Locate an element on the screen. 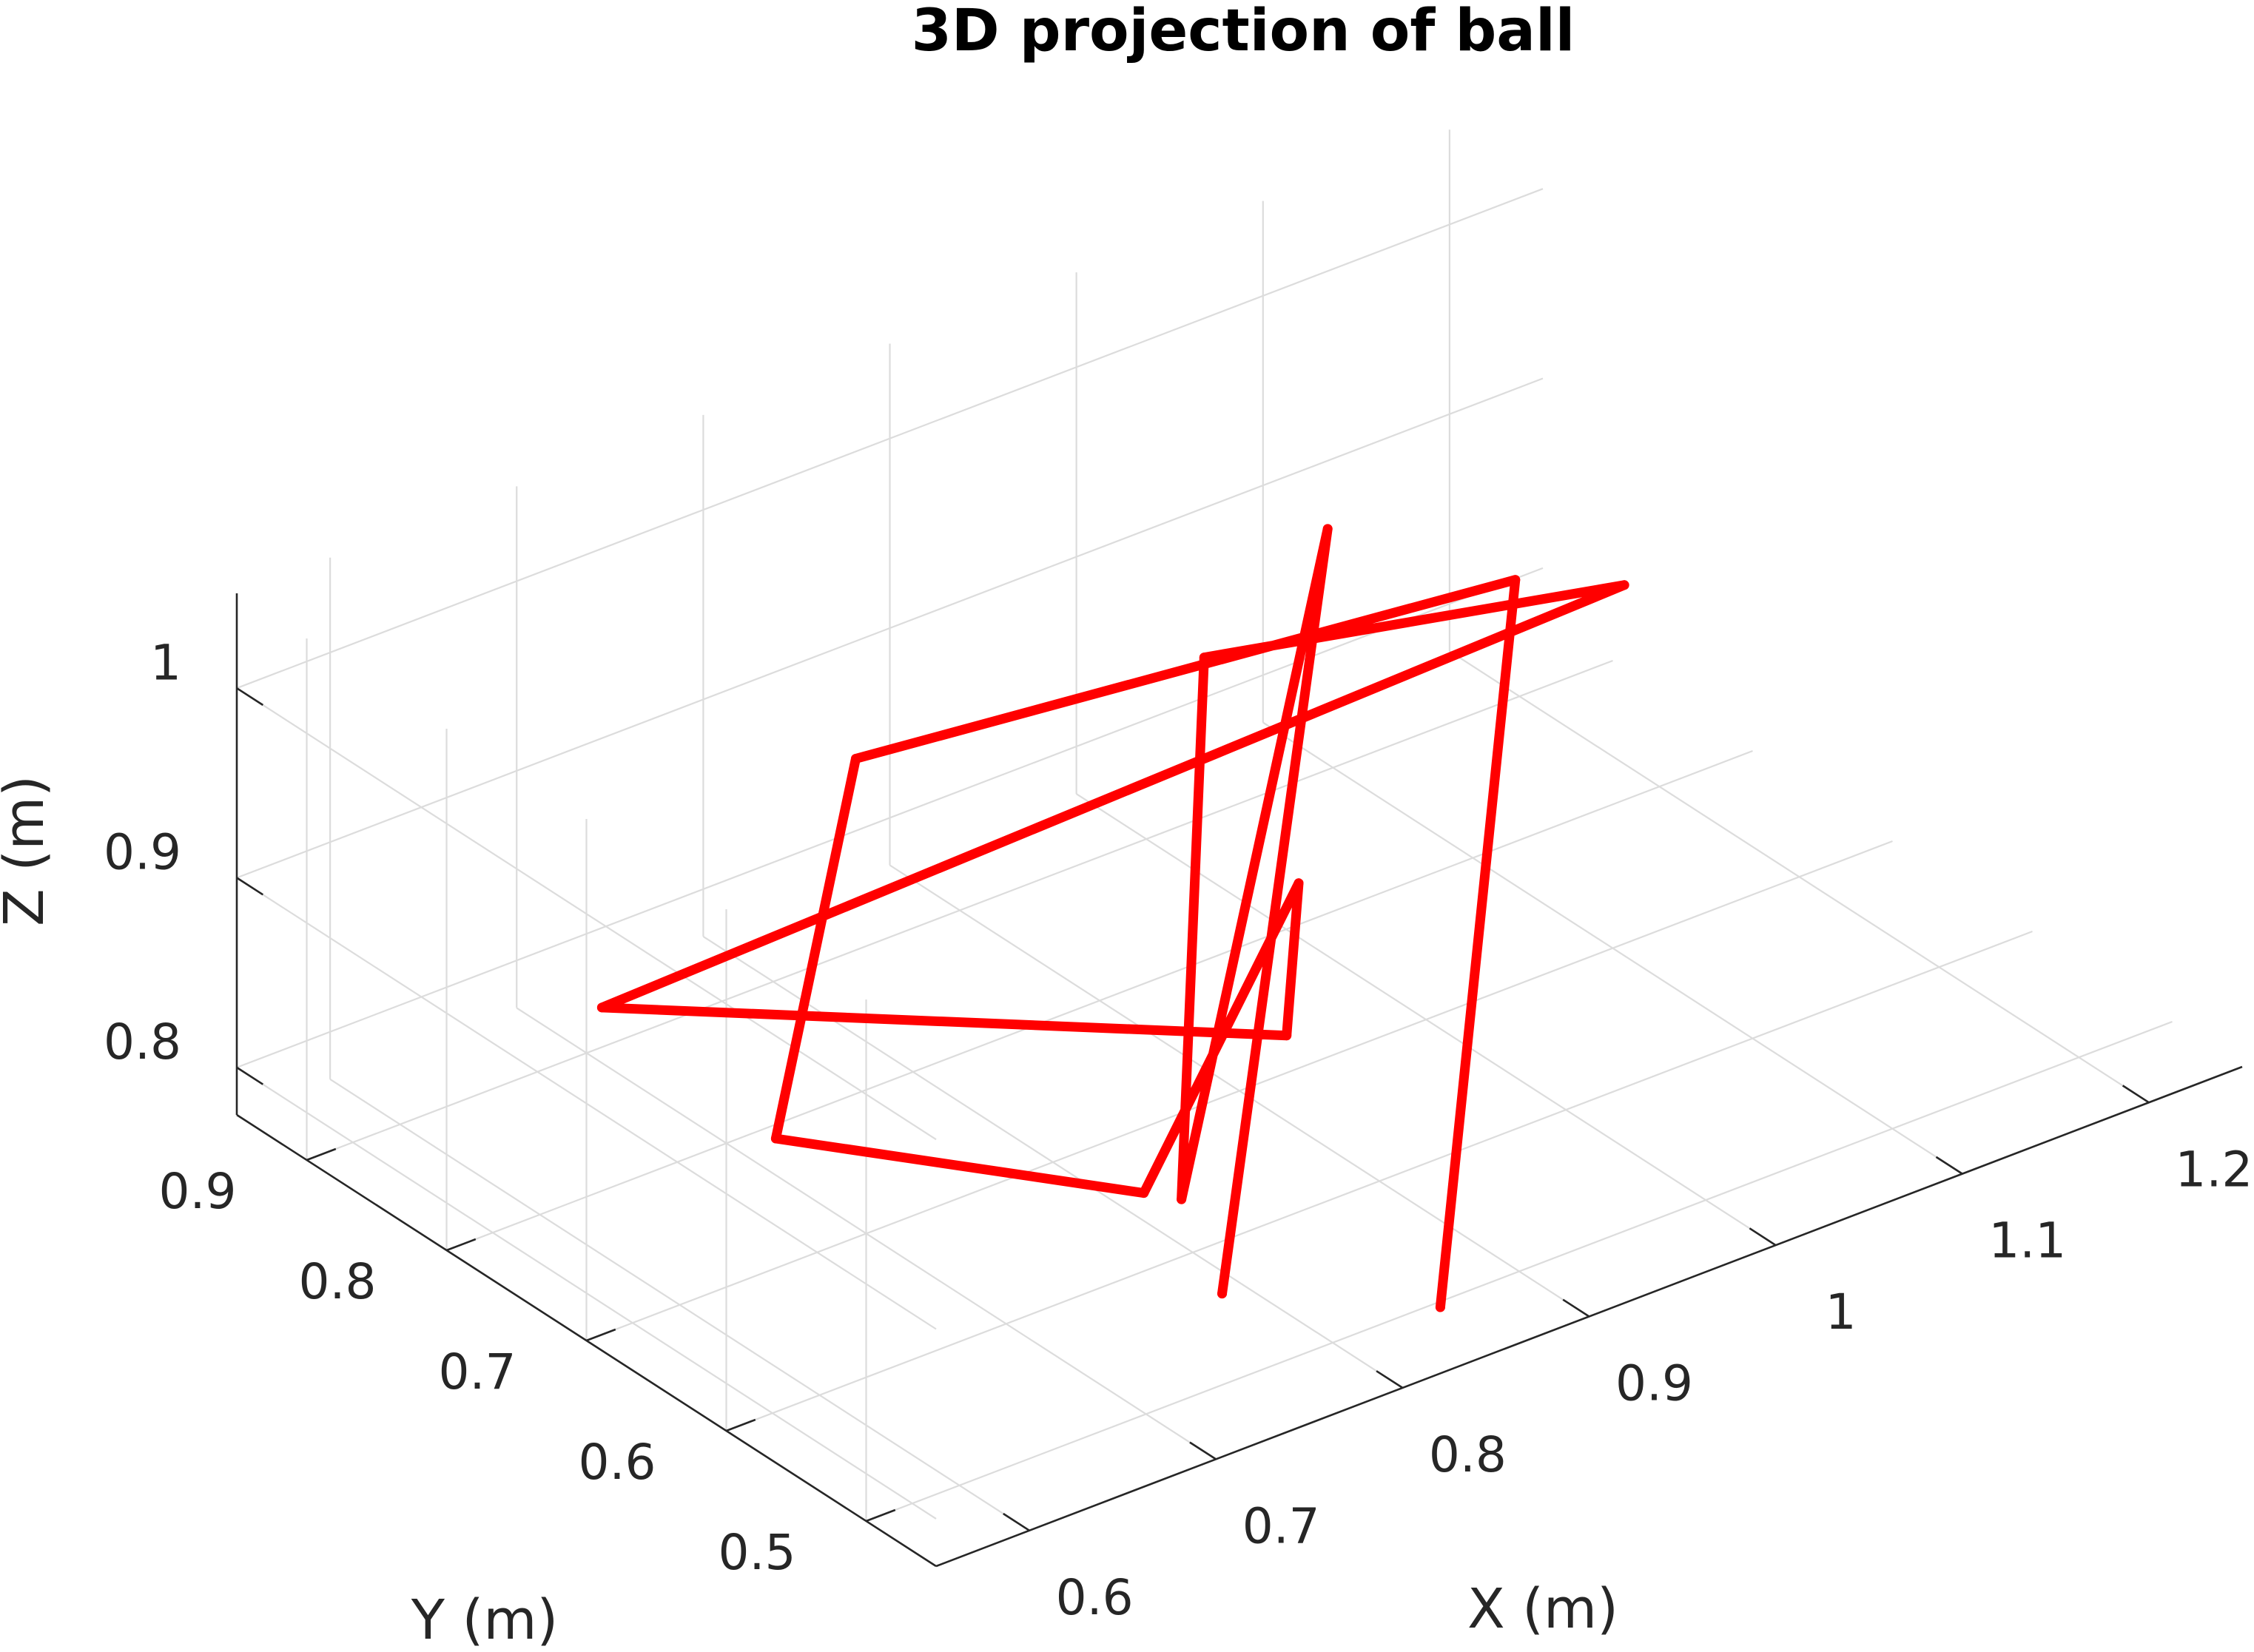 Image resolution: width=2254 pixels, height=1652 pixels. x-tick-label: 0.9 is located at coordinates (1654, 1383).